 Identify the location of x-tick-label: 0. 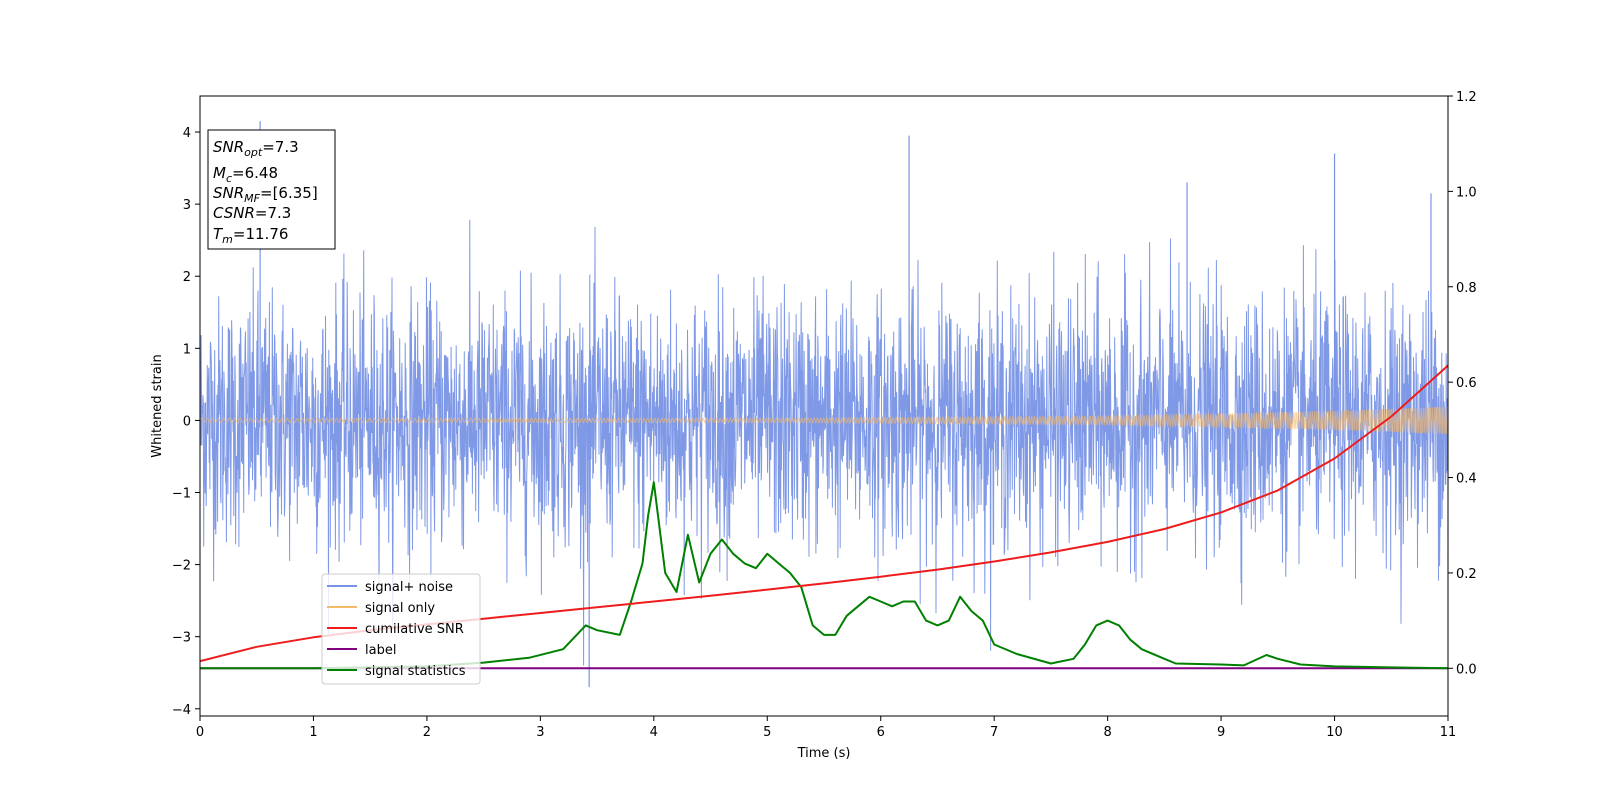
(200, 732).